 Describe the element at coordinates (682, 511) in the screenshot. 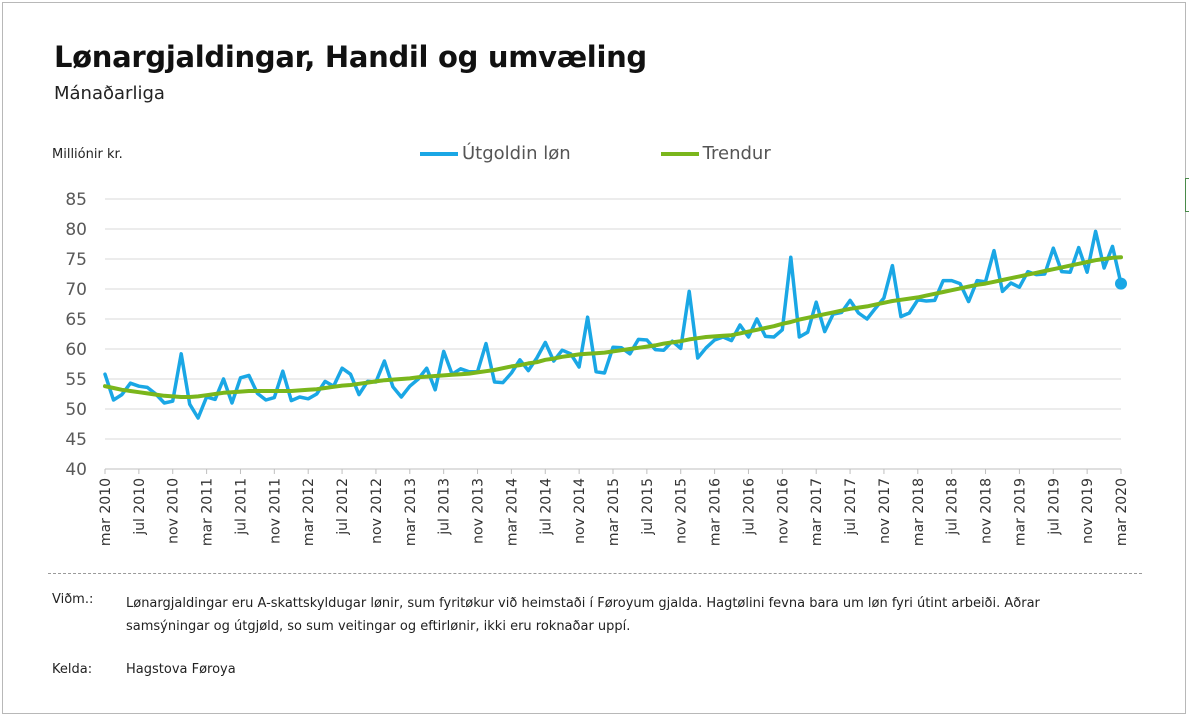

I see `x-tick-label: nov 2015` at that location.